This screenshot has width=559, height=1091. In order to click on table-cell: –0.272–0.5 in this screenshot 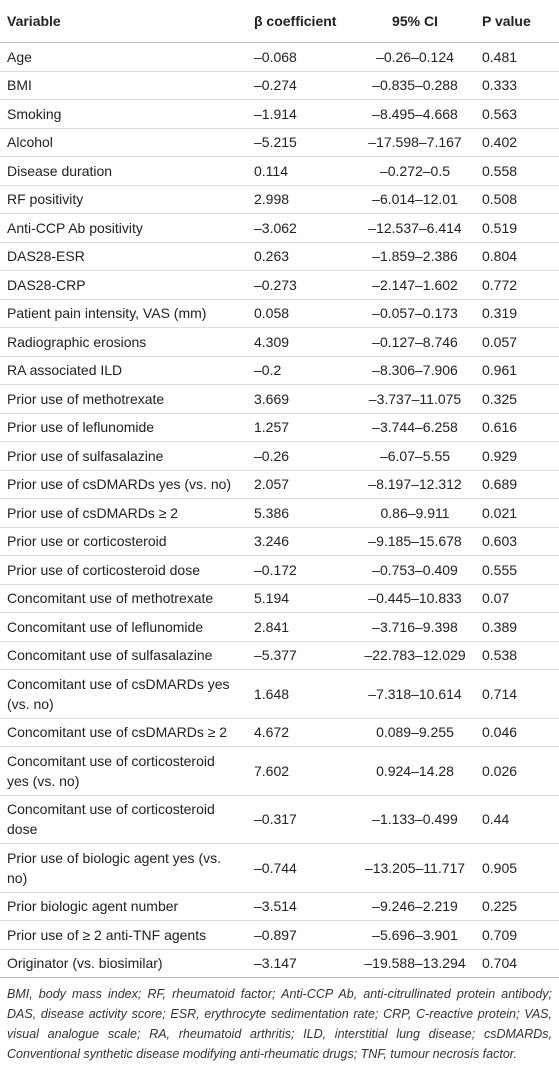, I will do `click(415, 171)`.